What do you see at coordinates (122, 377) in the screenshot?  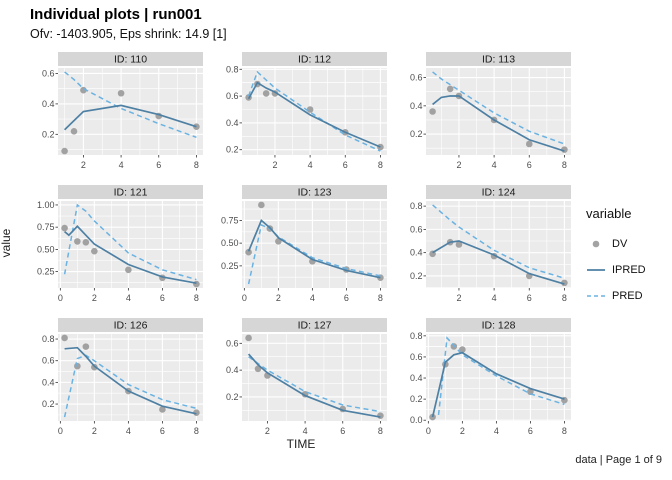 I see `facet-plot-126: 0.2 0.4 0.6 0.8 0 2 4 6 8 ID: 126` at bounding box center [122, 377].